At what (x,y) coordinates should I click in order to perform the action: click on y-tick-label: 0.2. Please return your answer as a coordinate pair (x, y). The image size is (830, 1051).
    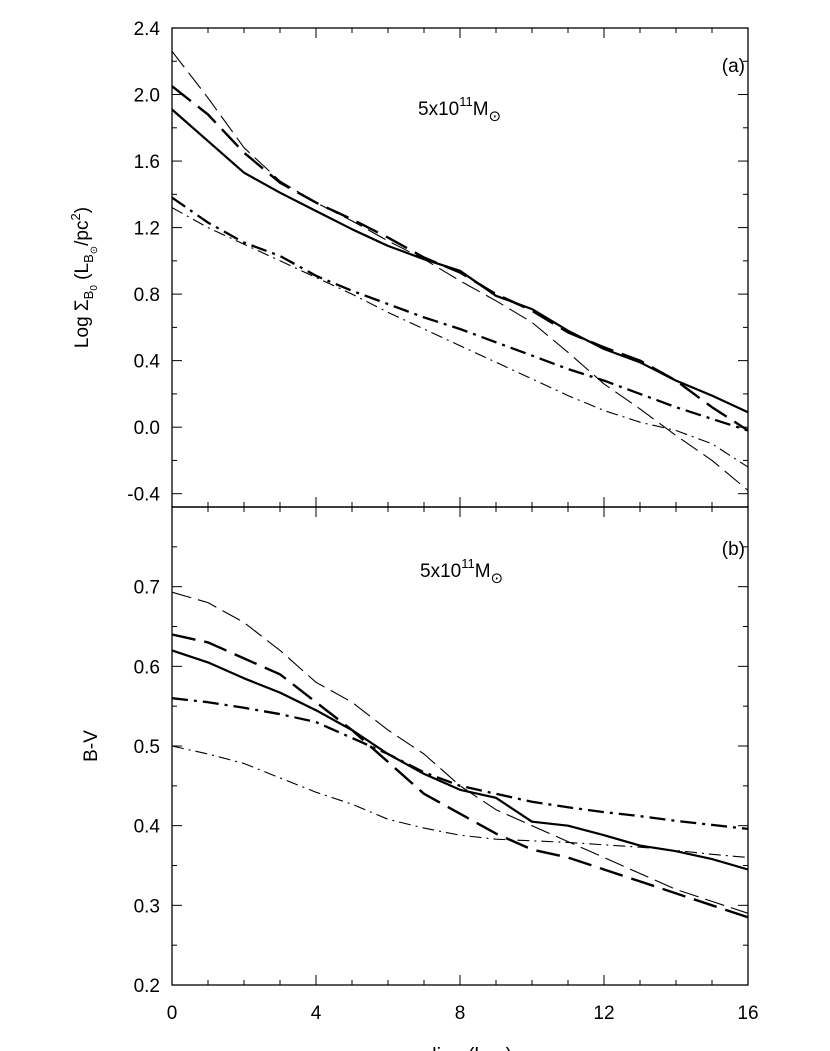
    Looking at the image, I should click on (147, 986).